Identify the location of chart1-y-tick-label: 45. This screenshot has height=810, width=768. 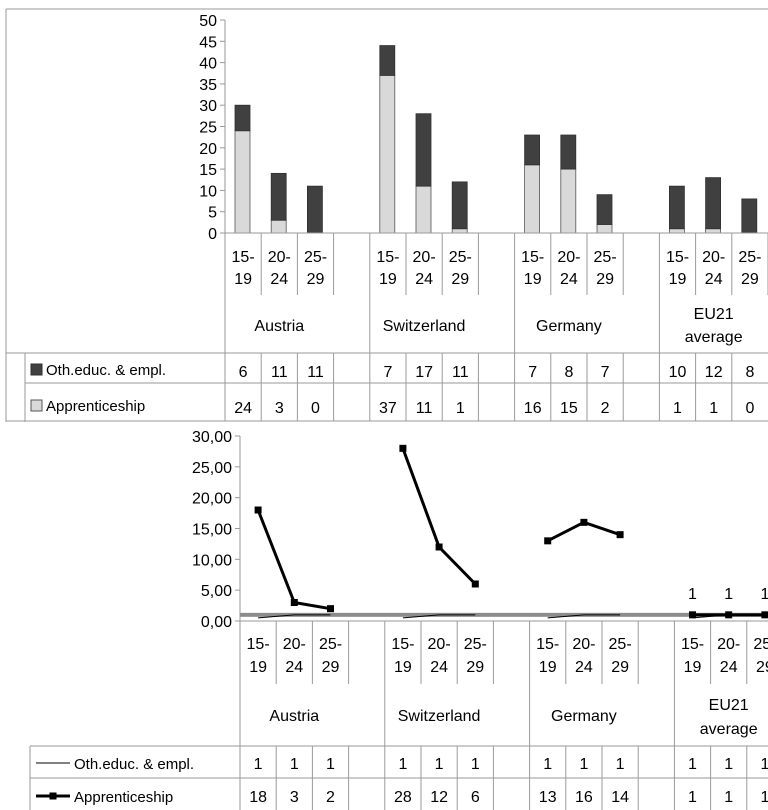
(208, 42).